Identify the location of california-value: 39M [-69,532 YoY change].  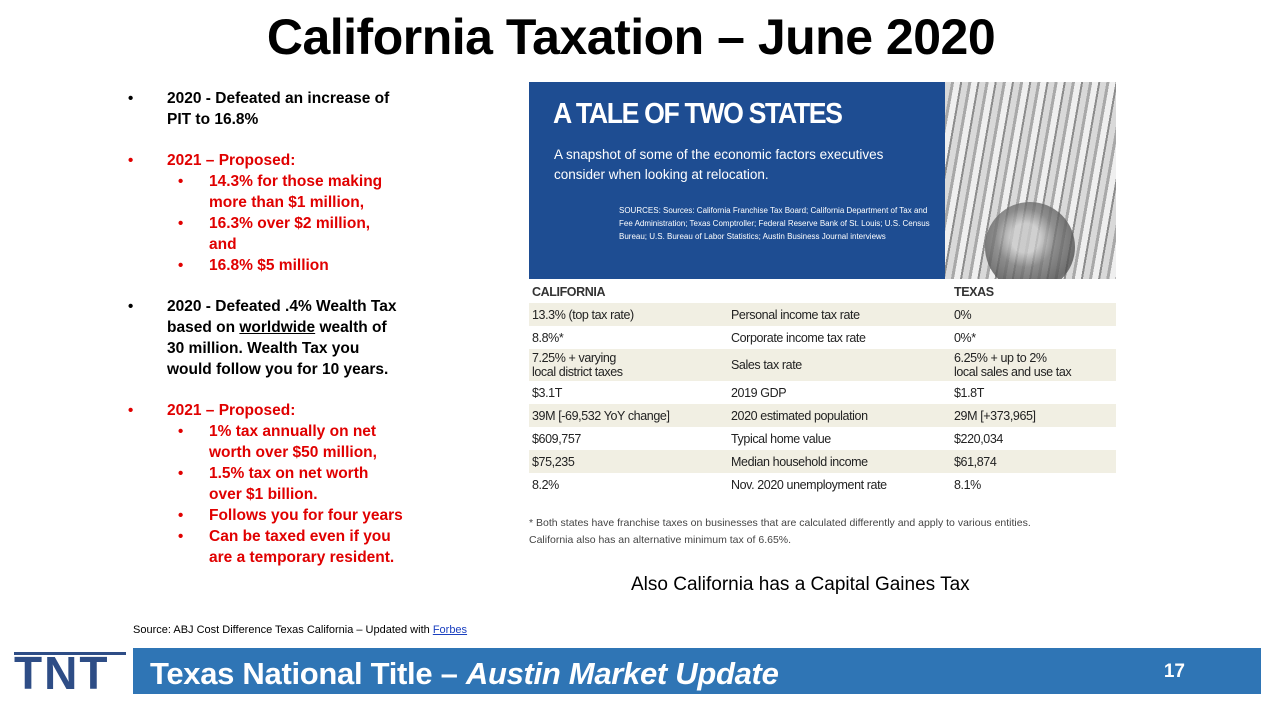
(628, 415).